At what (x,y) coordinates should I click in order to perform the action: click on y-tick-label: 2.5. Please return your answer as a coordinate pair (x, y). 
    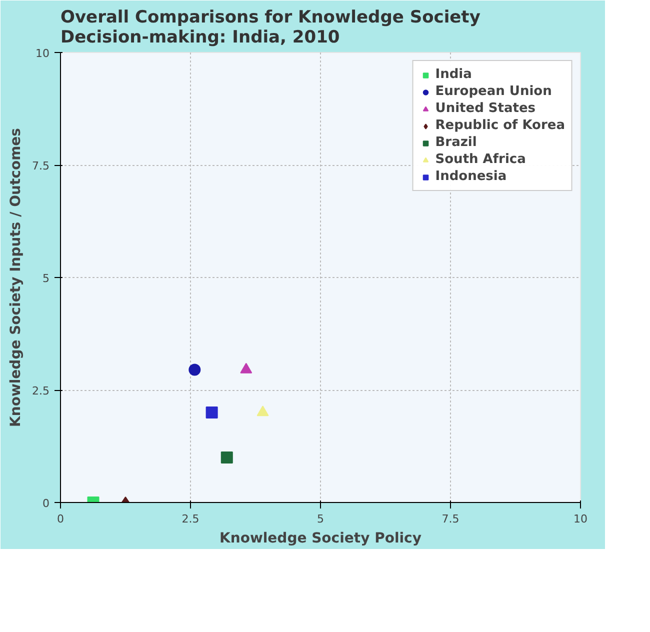
    Looking at the image, I should click on (41, 391).